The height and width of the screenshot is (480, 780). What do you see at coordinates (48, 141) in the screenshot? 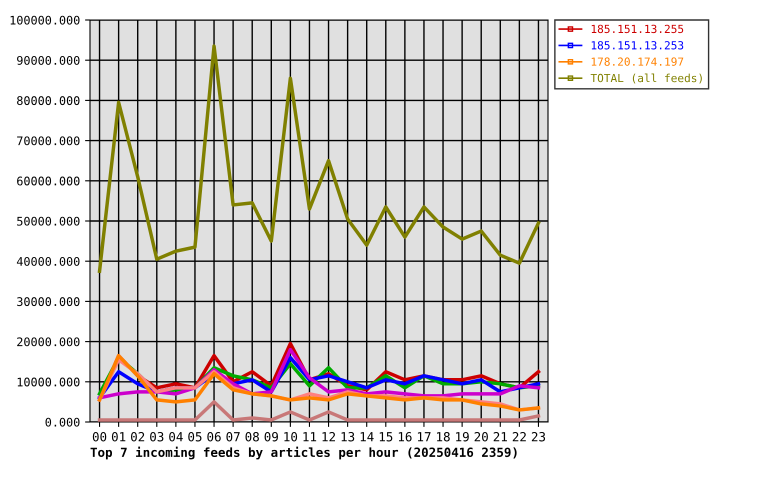
I see `y-tick-label: 70000.000` at bounding box center [48, 141].